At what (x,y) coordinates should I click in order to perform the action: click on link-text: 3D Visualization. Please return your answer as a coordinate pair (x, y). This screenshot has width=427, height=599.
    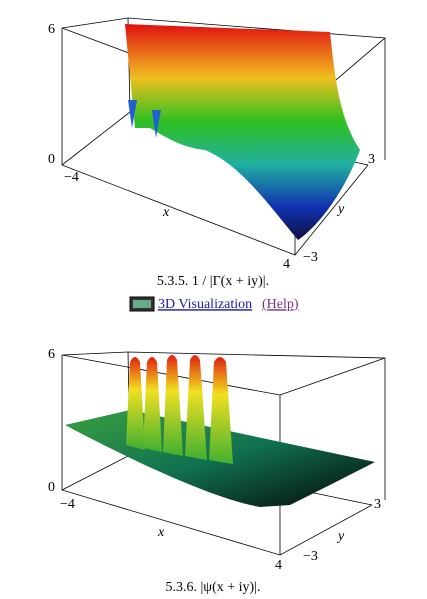
    Looking at the image, I should click on (205, 304).